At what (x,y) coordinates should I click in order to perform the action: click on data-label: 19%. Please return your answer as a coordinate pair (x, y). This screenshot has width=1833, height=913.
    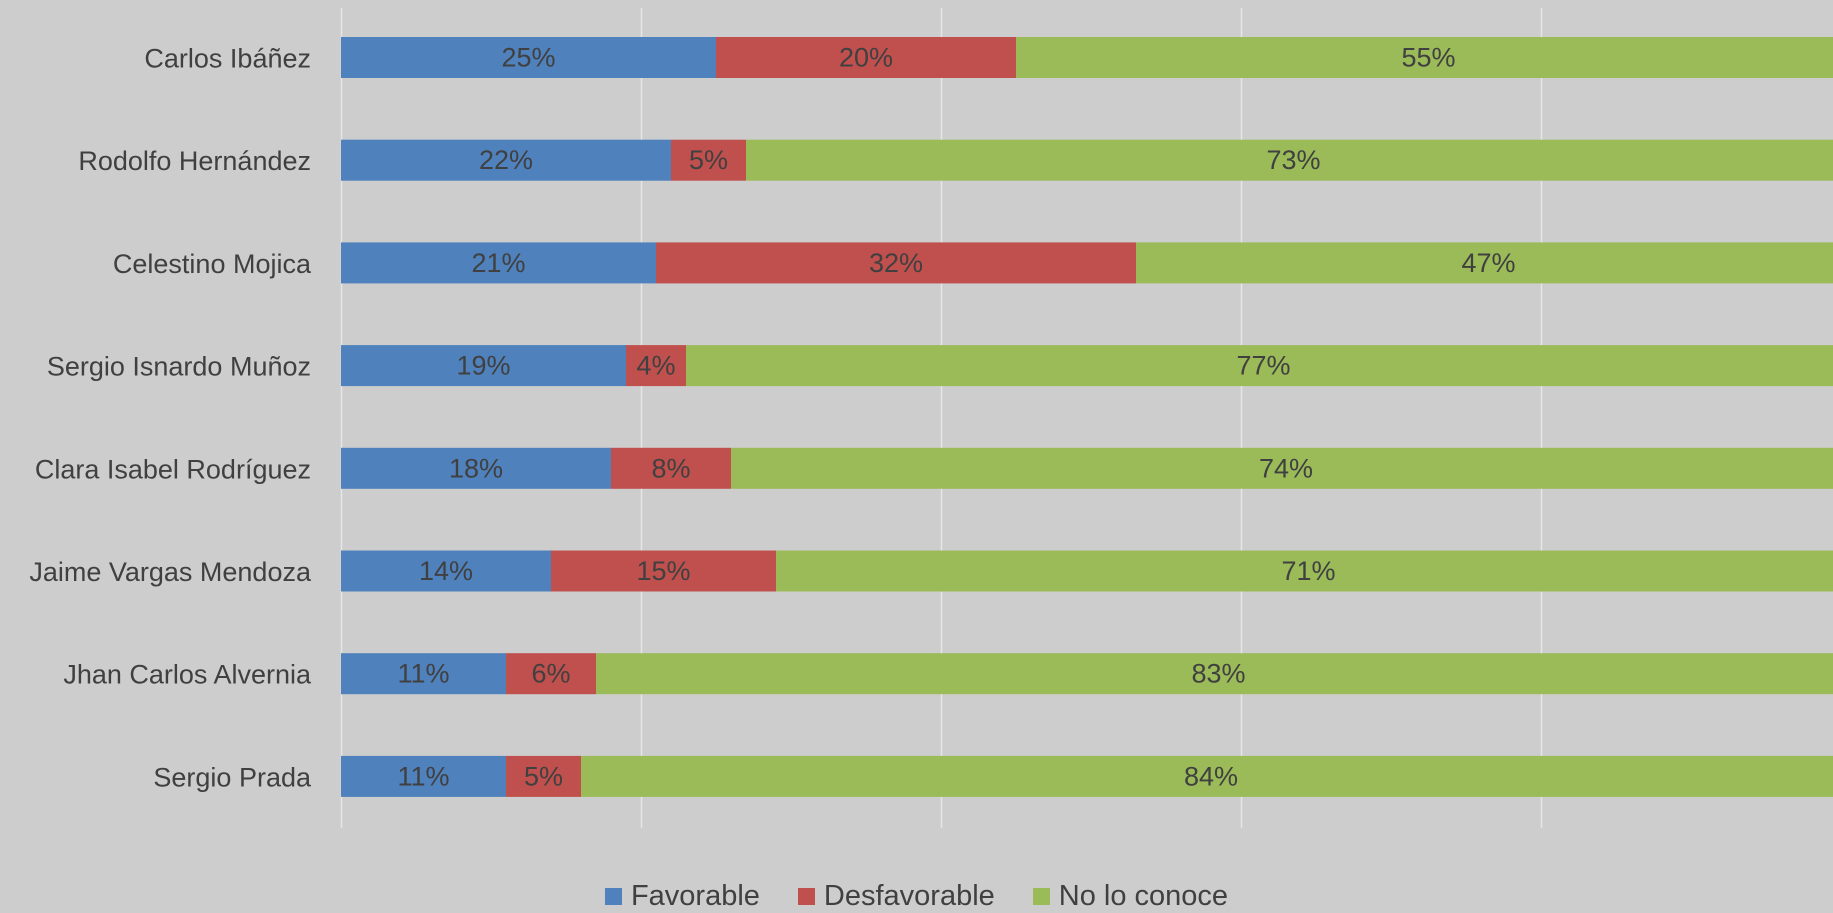
    Looking at the image, I should click on (483, 366).